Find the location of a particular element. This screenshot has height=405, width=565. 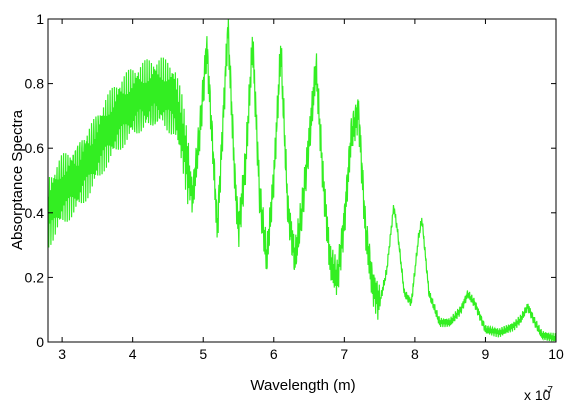

y-tick-label: 0.4 is located at coordinates (35, 213).